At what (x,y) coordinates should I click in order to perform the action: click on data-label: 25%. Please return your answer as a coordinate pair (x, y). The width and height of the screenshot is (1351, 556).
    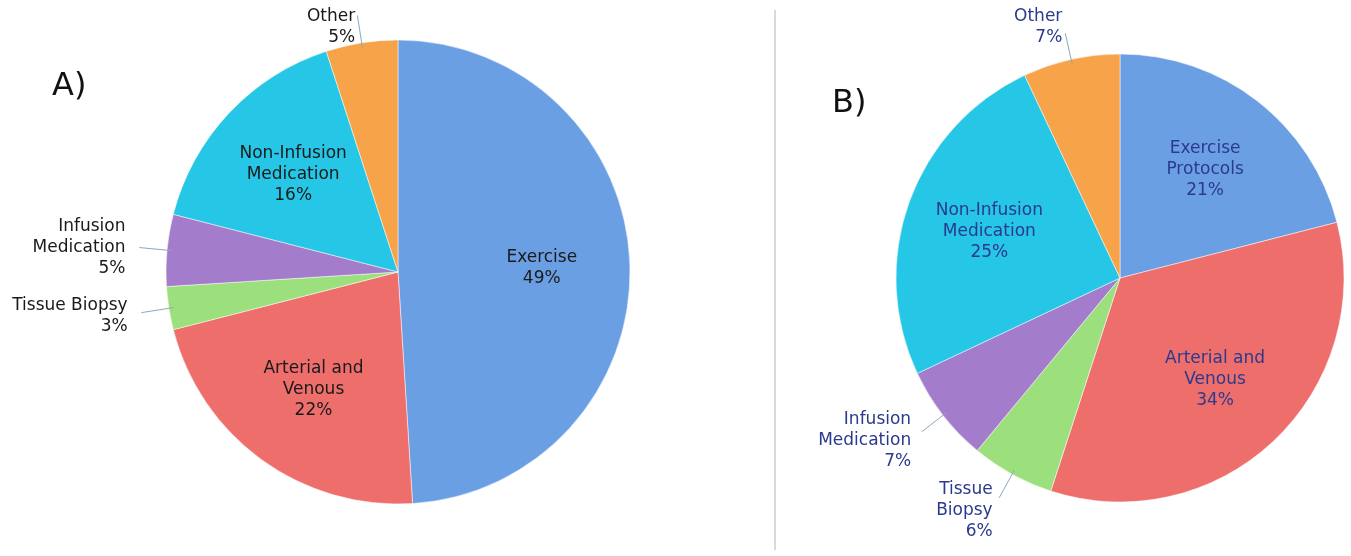
    Looking at the image, I should click on (989, 251).